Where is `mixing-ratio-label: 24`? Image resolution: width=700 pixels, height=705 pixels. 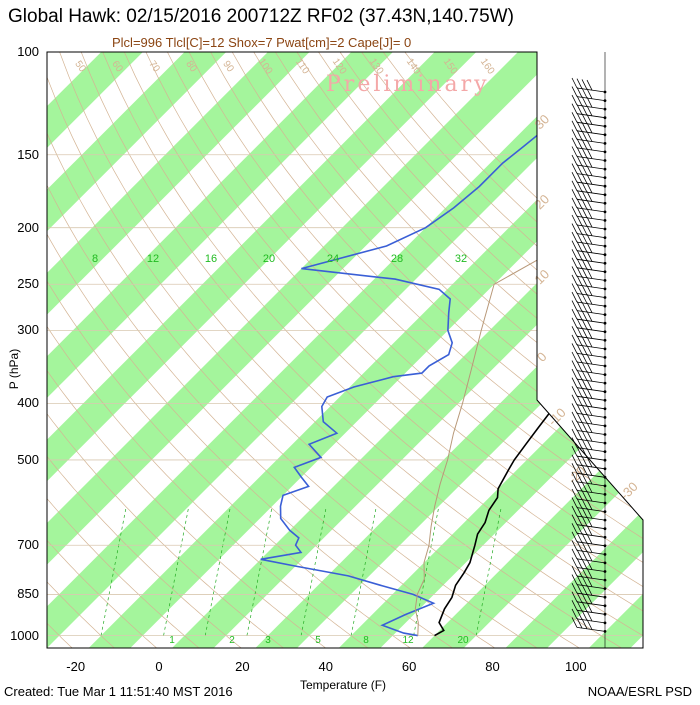 mixing-ratio-label: 24 is located at coordinates (333, 259).